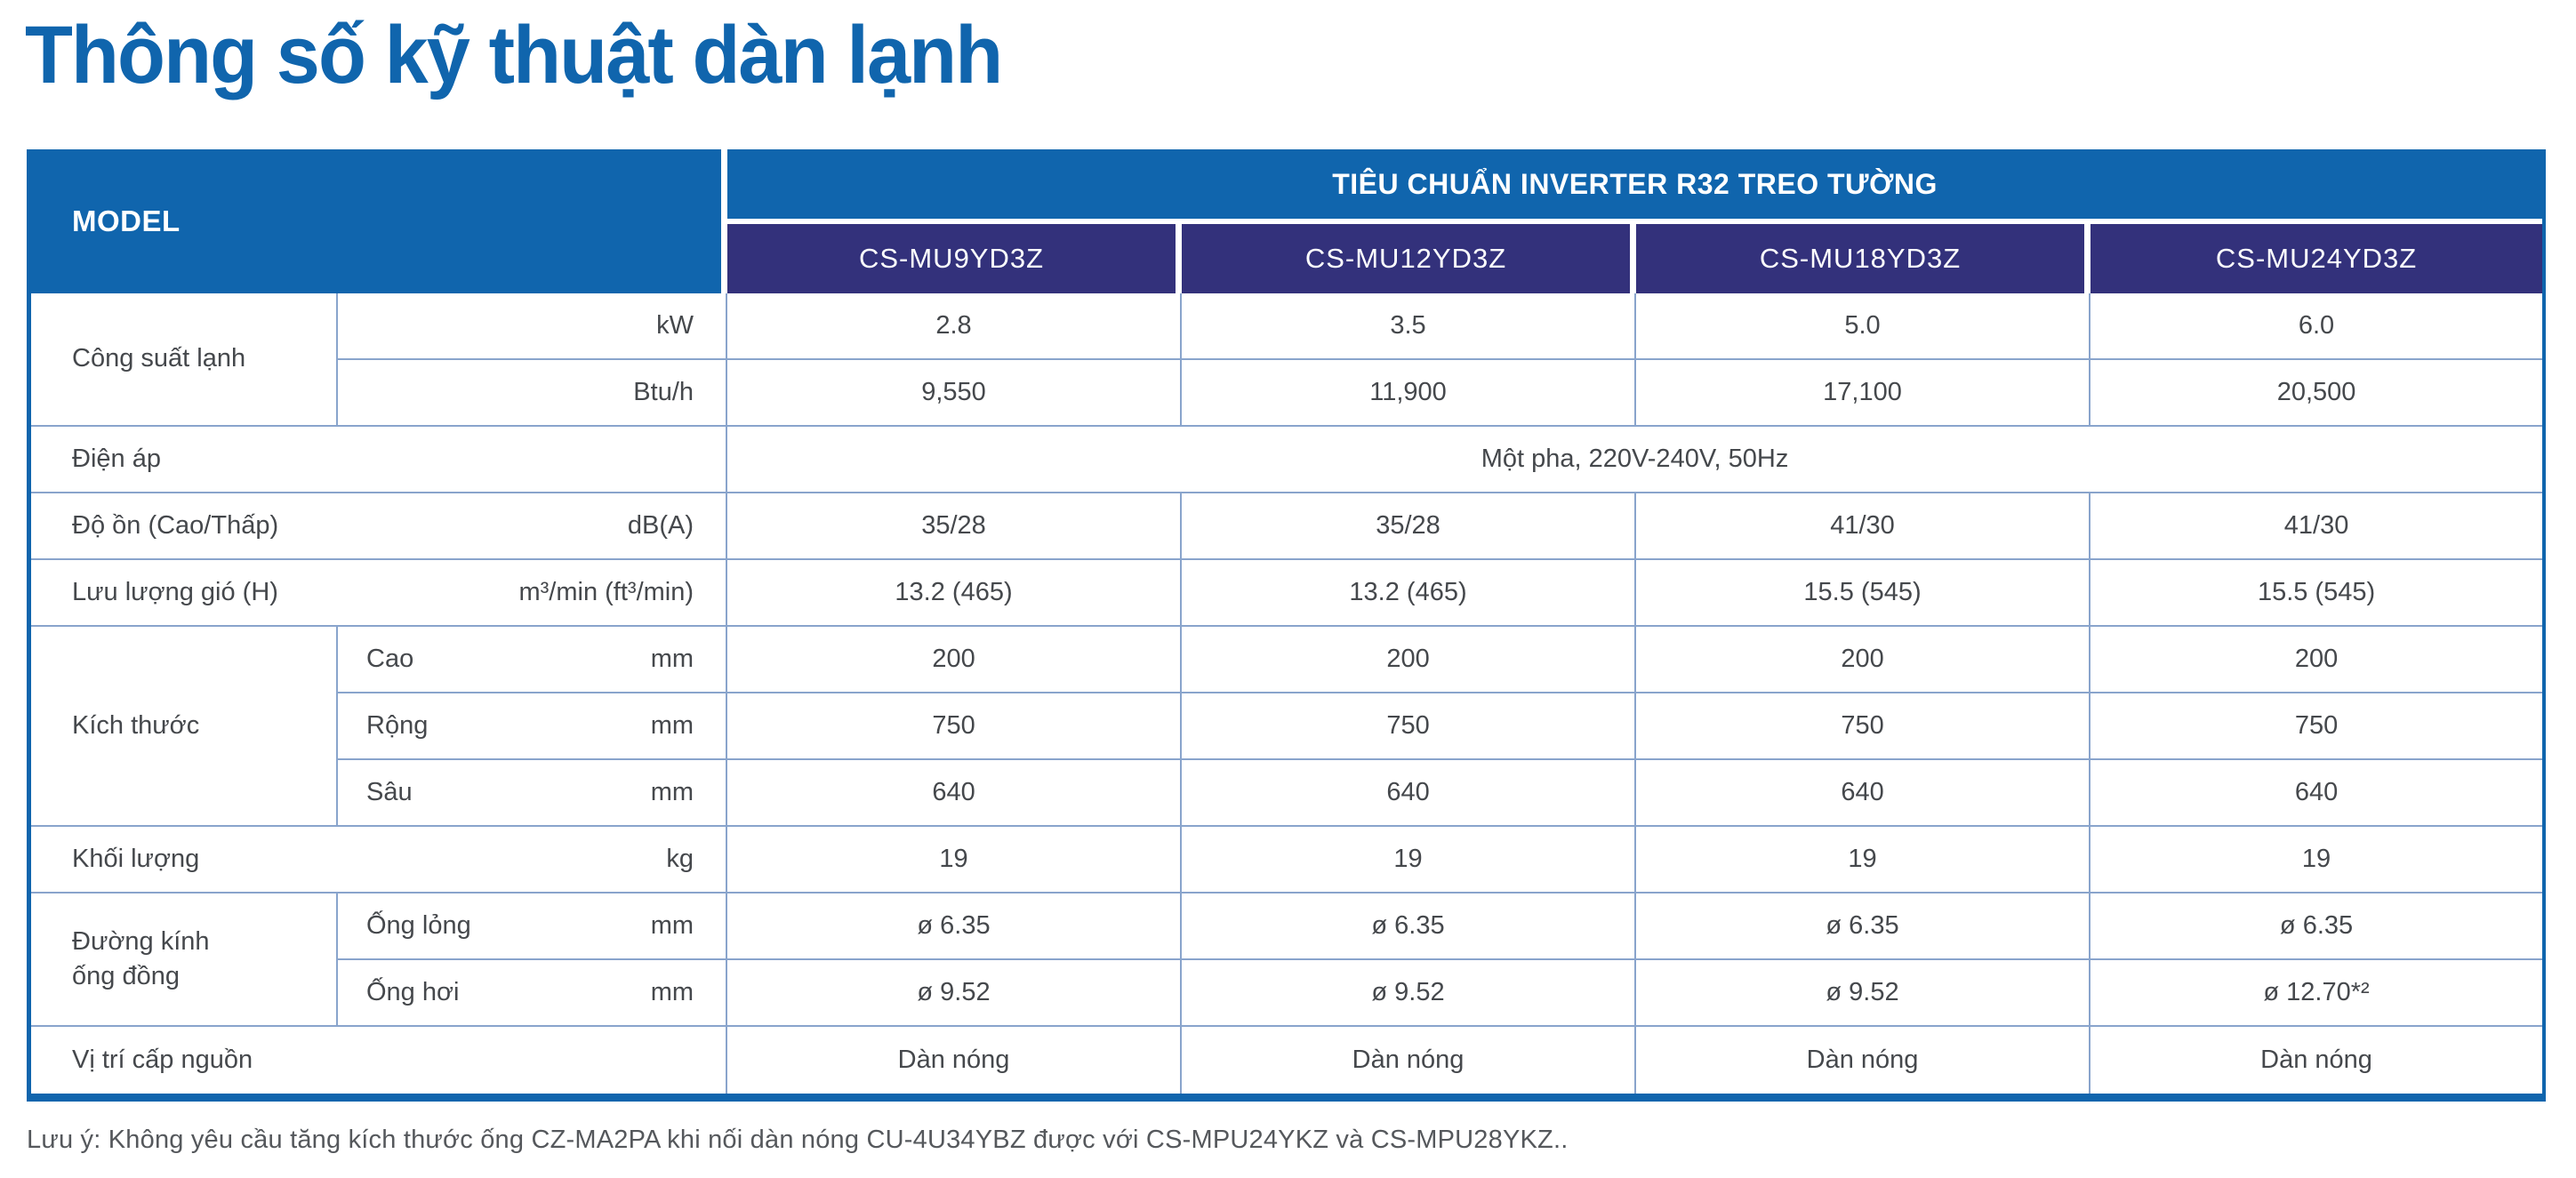 Image resolution: width=2576 pixels, height=1178 pixels. I want to click on row-label-text: Điện áp, so click(116, 459).